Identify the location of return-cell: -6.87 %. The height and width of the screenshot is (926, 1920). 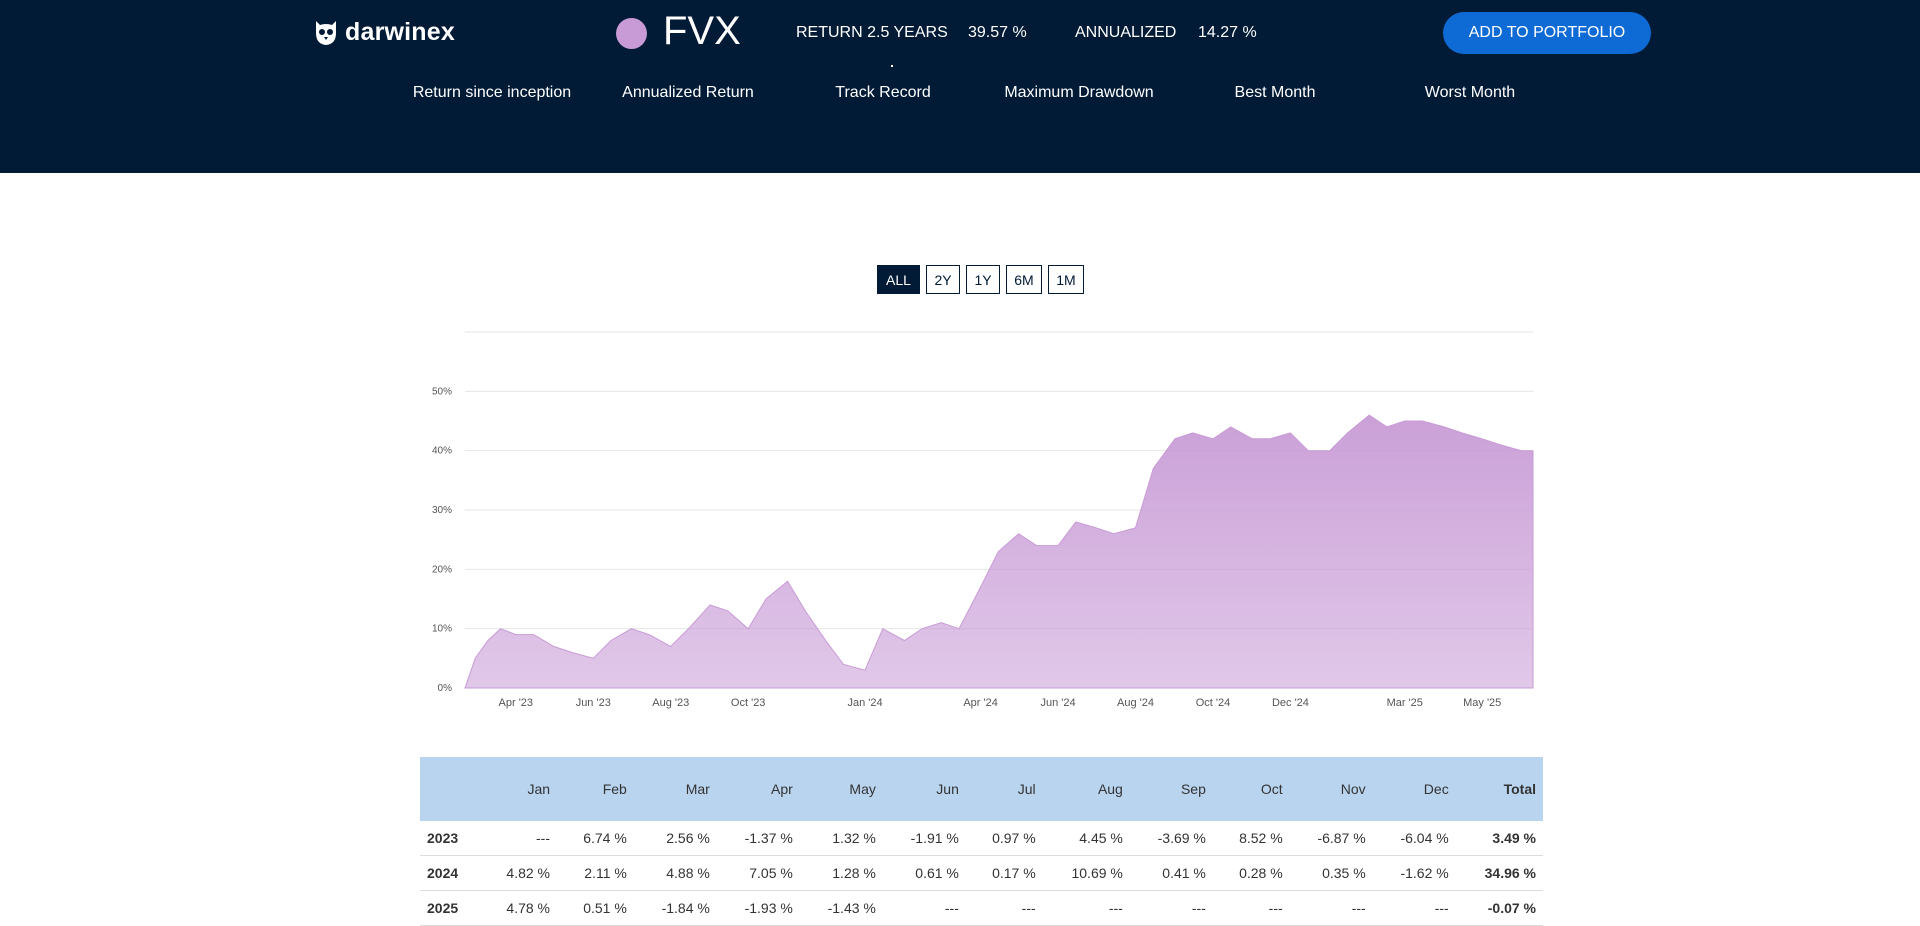
(1331, 838).